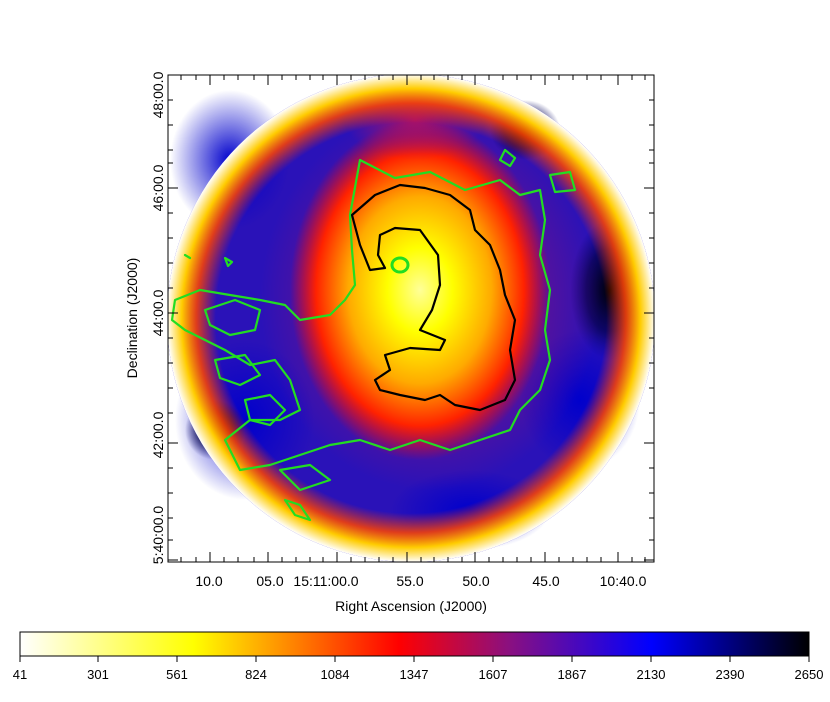 This screenshot has width=830, height=702. I want to click on colorbar-label: 824, so click(256, 674).